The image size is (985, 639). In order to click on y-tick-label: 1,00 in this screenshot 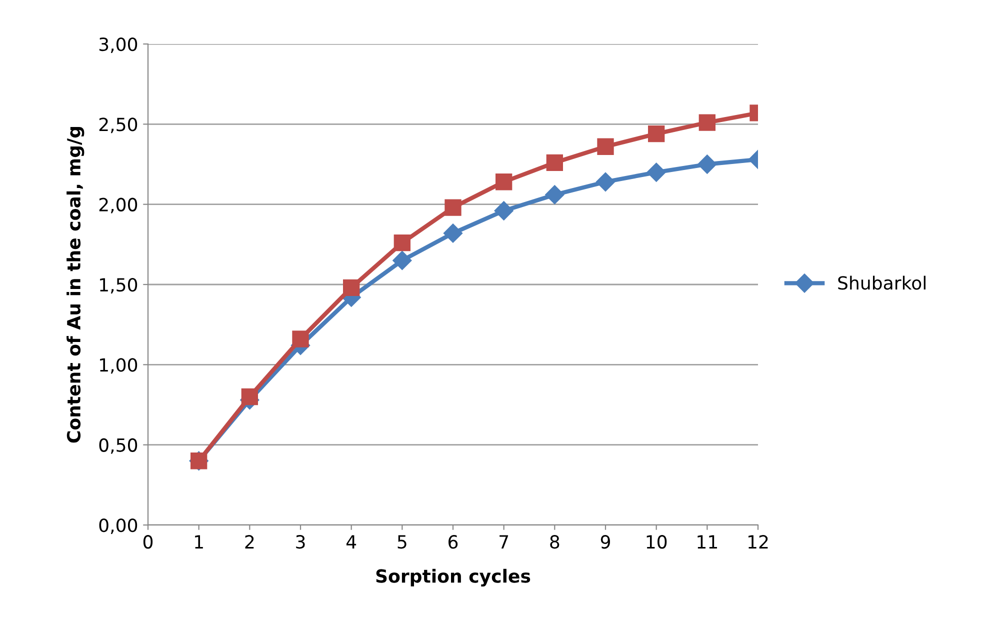, I will do `click(119, 366)`.